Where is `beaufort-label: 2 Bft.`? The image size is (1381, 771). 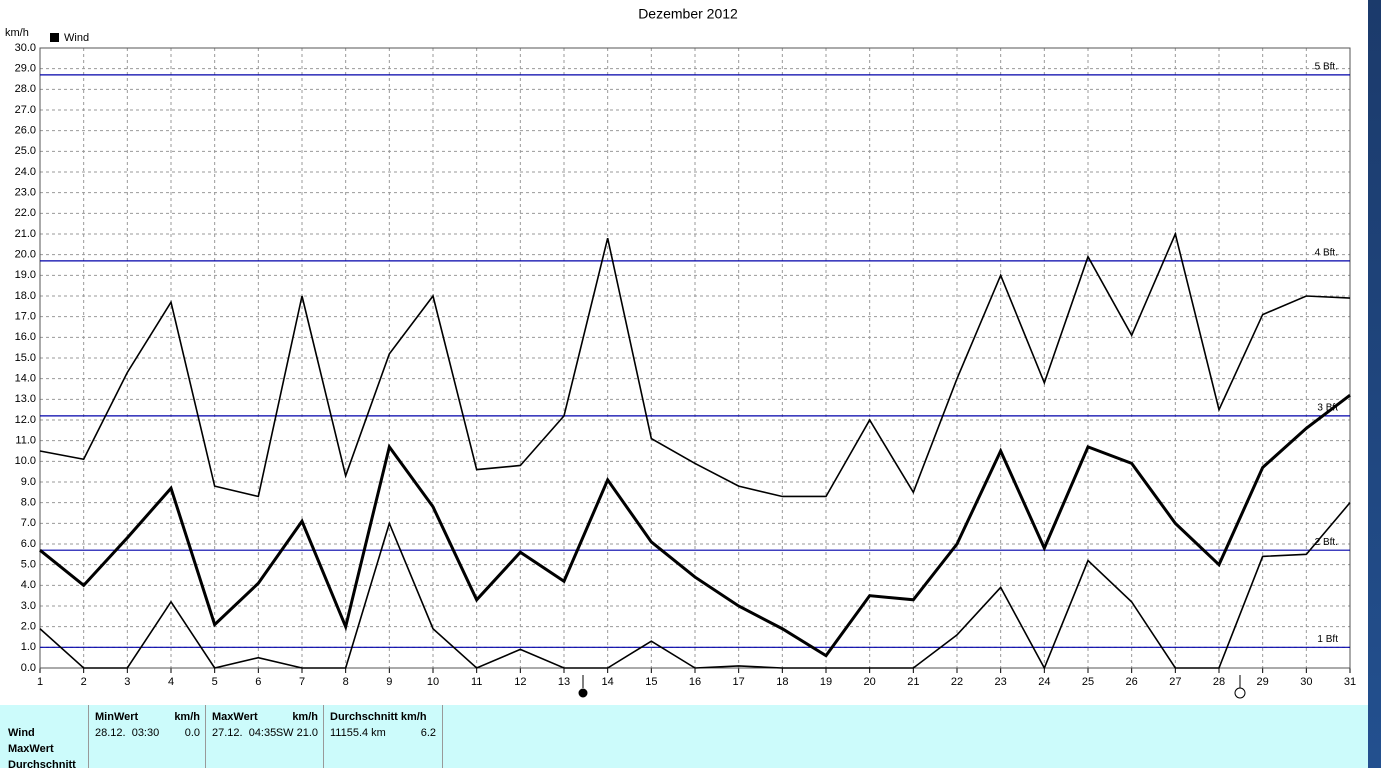 beaufort-label: 2 Bft. is located at coordinates (1326, 542).